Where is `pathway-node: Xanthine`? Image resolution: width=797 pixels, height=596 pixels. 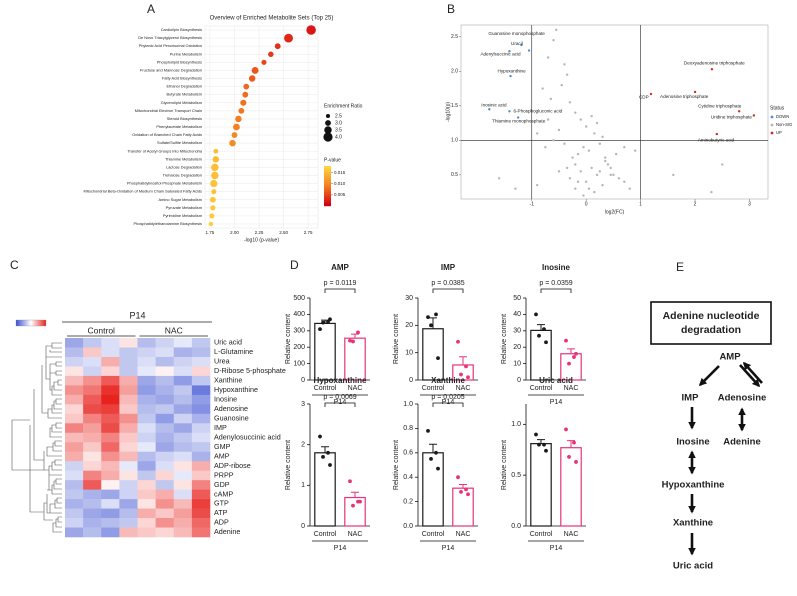 pathway-node: Xanthine is located at coordinates (693, 523).